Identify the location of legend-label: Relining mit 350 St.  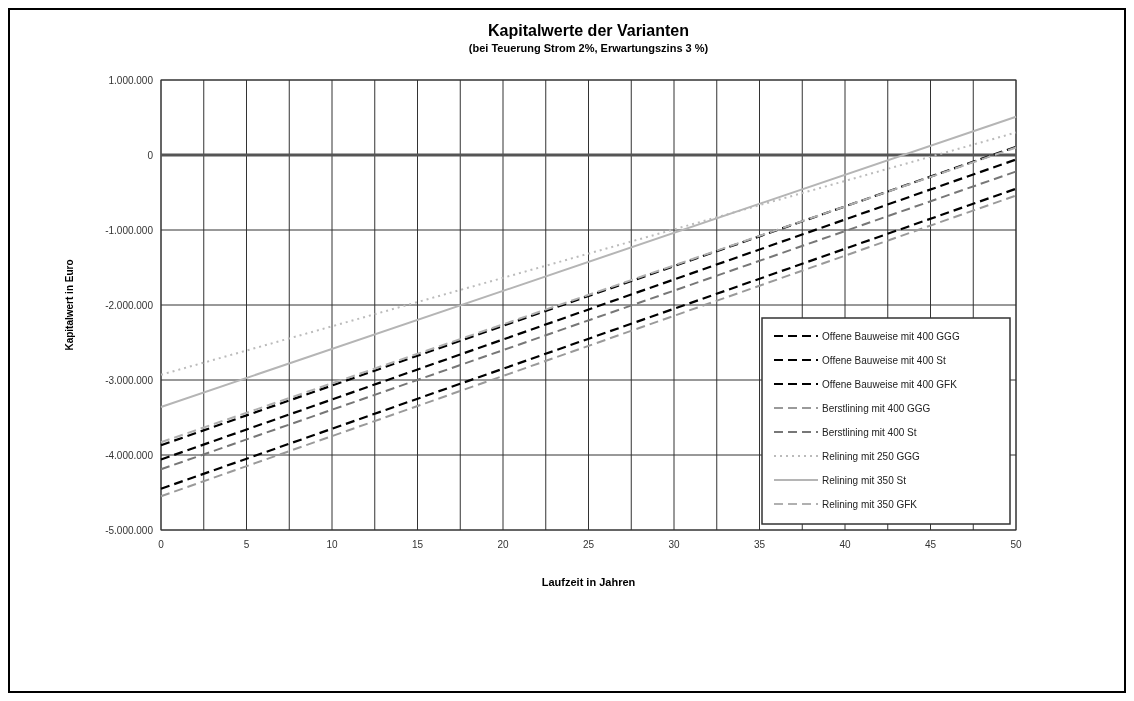
(864, 480).